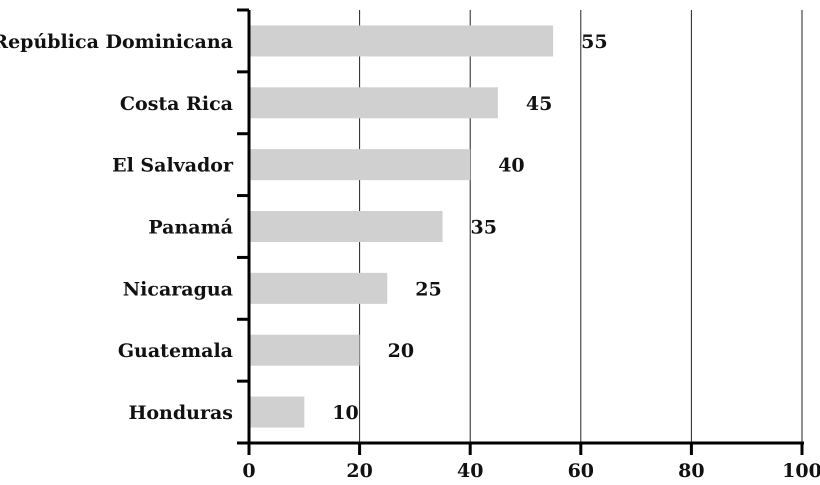 The height and width of the screenshot is (485, 820). I want to click on value-label: 45, so click(539, 104).